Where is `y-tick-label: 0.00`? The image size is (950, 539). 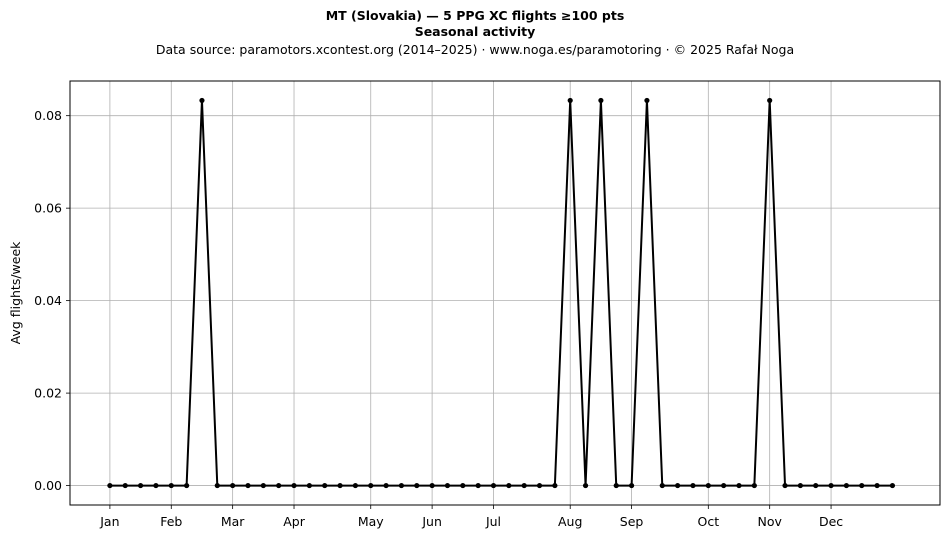
y-tick-label: 0.00 is located at coordinates (48, 485).